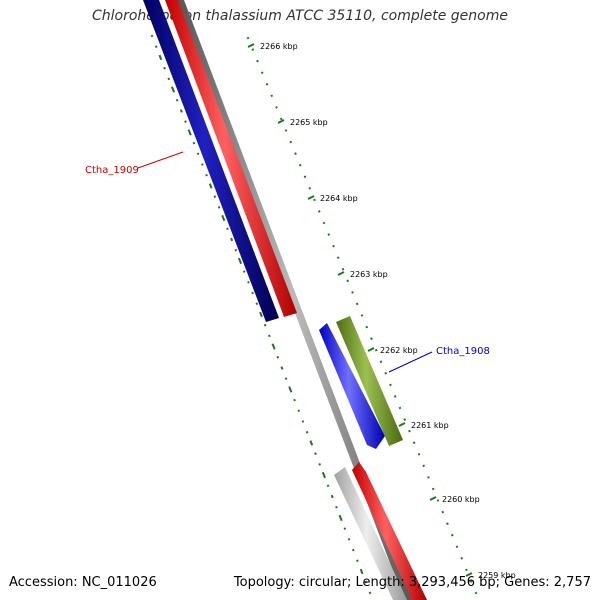 The width and height of the screenshot is (600, 600). I want to click on gene-ctha-1909-forward, so click(231, 158).